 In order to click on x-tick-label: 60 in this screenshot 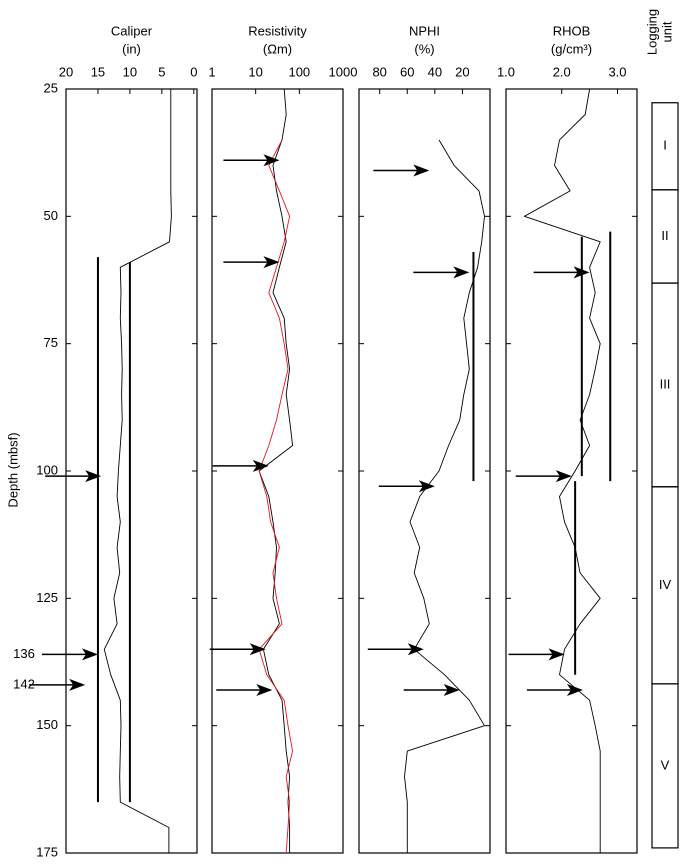, I will do `click(407, 71)`.